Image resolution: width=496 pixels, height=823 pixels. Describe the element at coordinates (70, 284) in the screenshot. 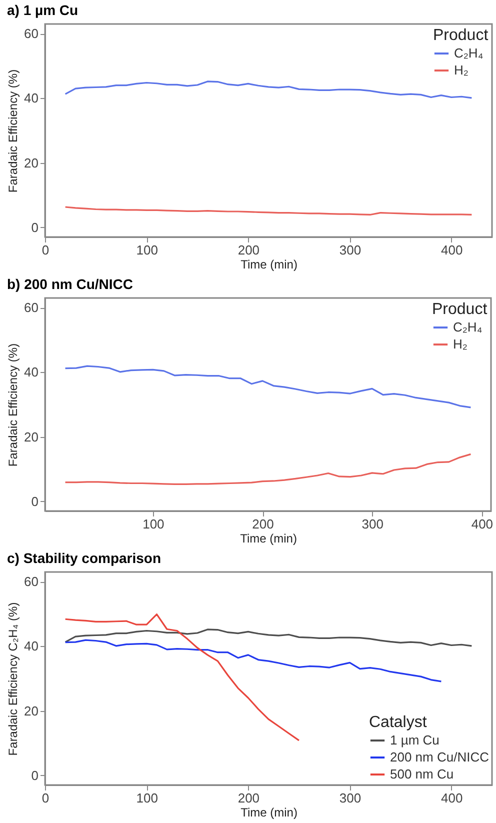

I see `chart-title: b) 200 nm Cu/NICC` at that location.